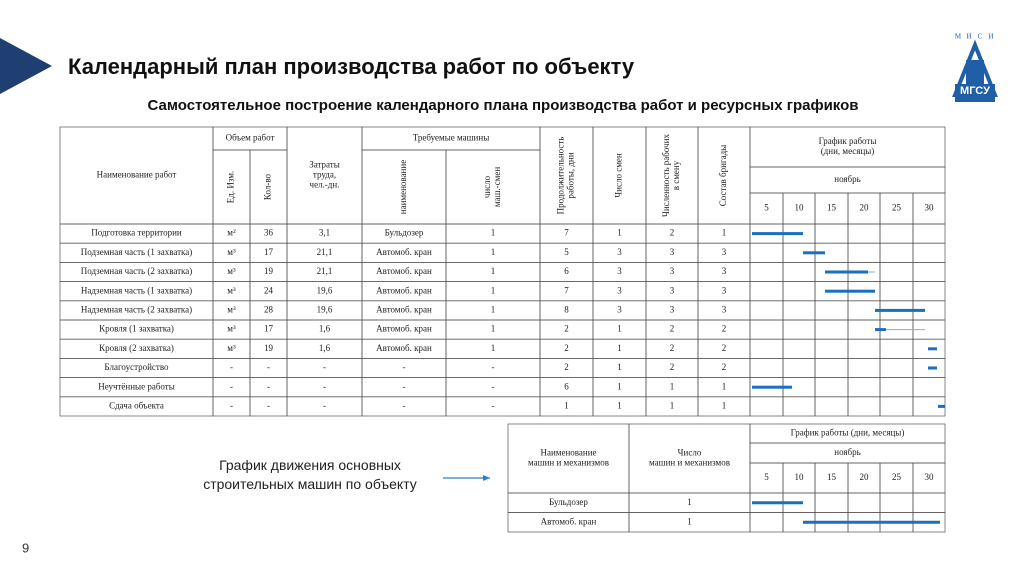 The width and height of the screenshot is (1024, 574). I want to click on table-cell-text: Подземная часть (1 захватка), so click(137, 252).